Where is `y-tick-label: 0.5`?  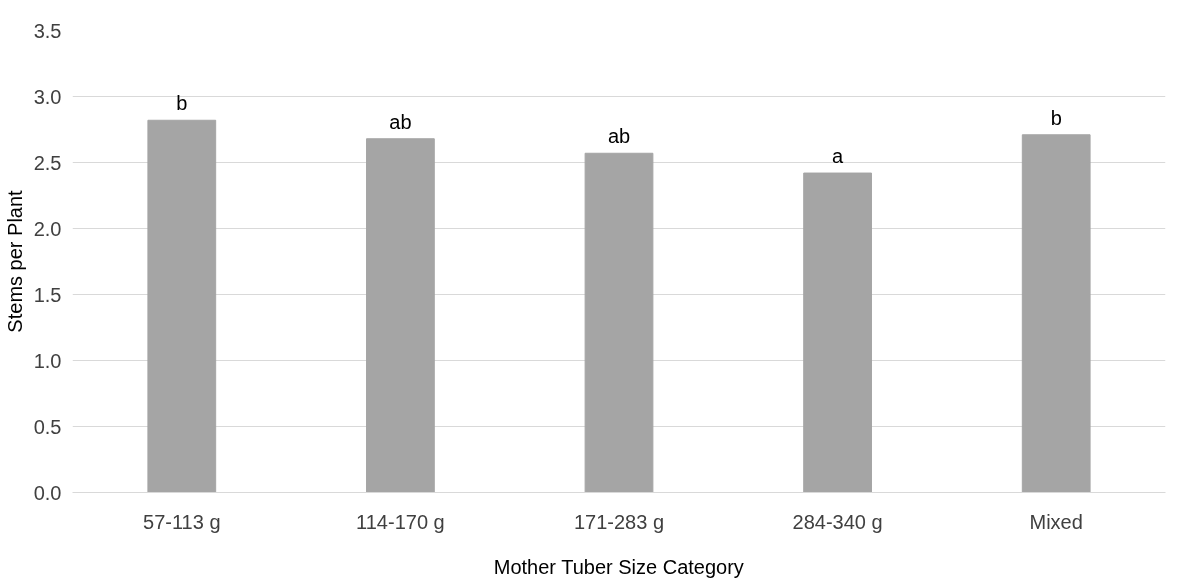 y-tick-label: 0.5 is located at coordinates (47, 426).